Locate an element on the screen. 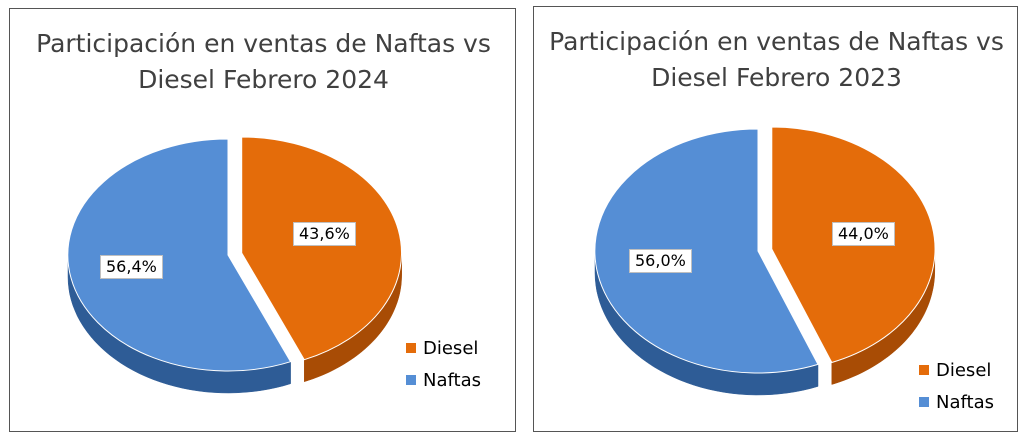  chart-title-line-2: Diesel Febrero 2023 is located at coordinates (776, 77).